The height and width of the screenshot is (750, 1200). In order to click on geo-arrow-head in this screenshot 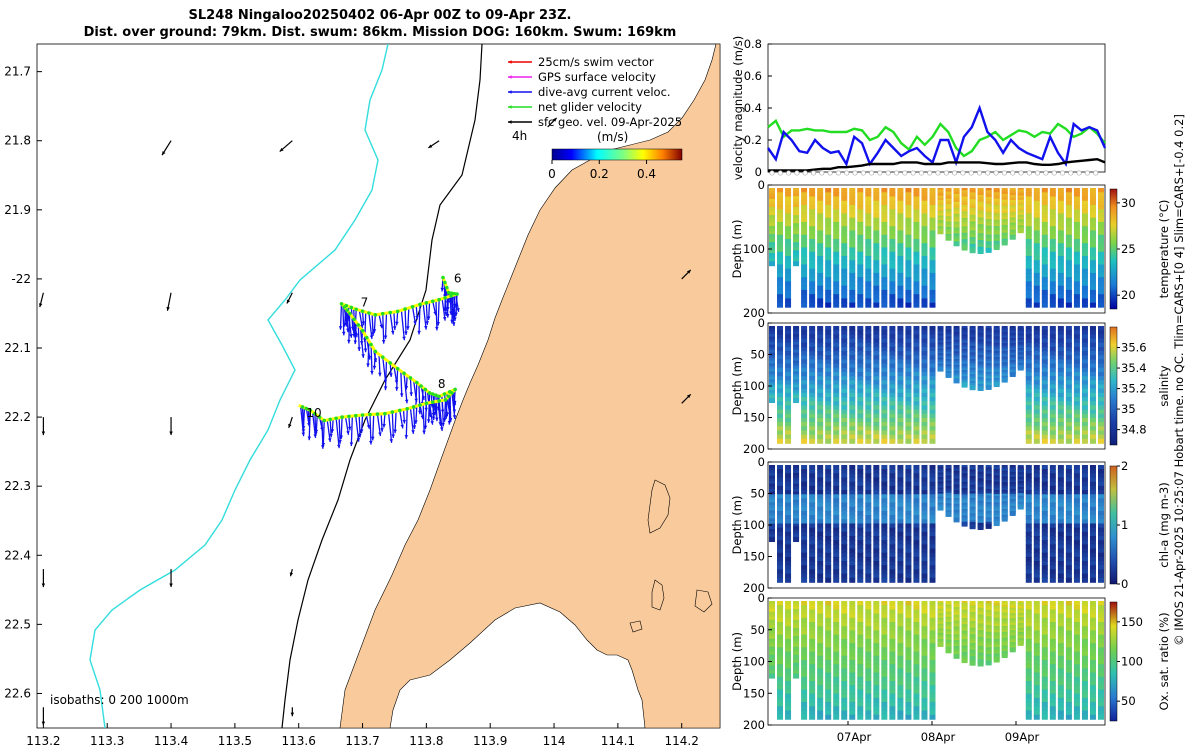, I will do `click(43, 433)`.